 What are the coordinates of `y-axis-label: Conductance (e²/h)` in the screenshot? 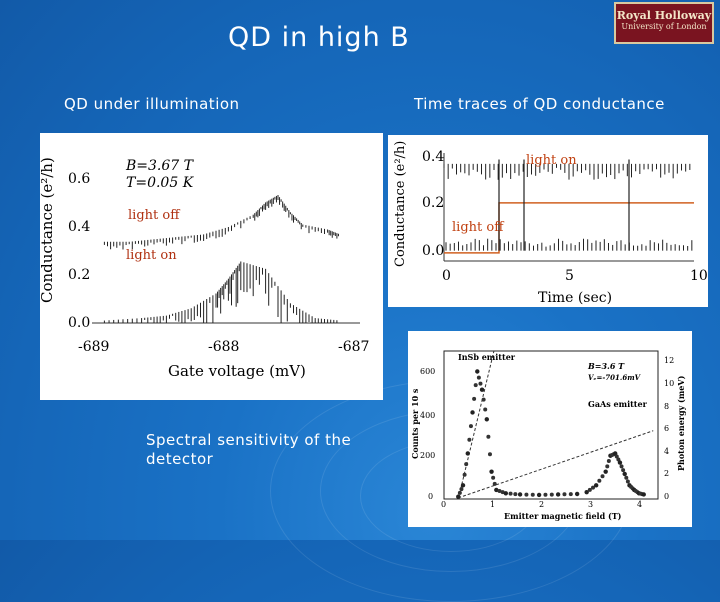 It's located at (48, 230).